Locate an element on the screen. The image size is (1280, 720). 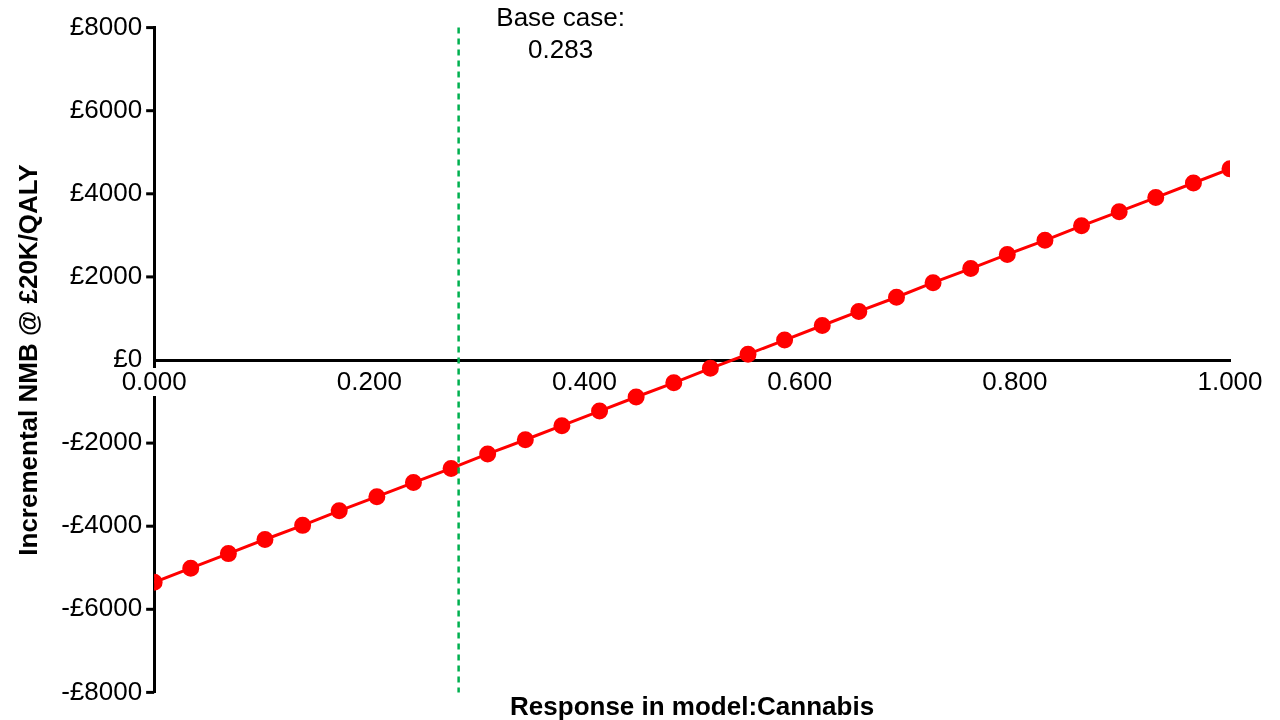
y-axis-title: Incremental NMB @ £20K/QALY is located at coordinates (27, 360).